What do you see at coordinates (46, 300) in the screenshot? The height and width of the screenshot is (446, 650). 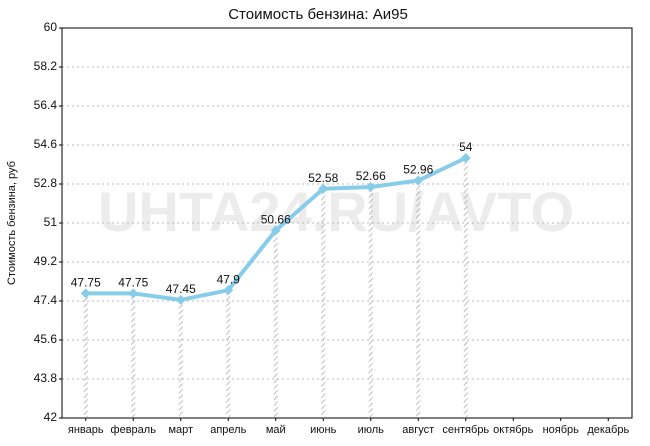 I see `y-tick-label: 47.4` at bounding box center [46, 300].